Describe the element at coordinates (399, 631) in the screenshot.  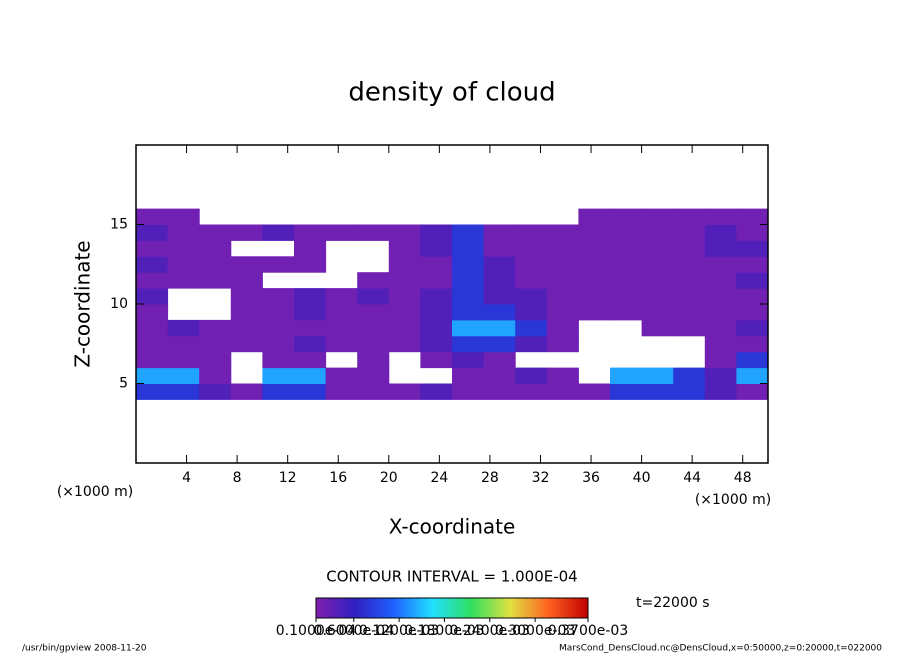
I see `colorbar-tick-label: 0.1200e-03` at that location.